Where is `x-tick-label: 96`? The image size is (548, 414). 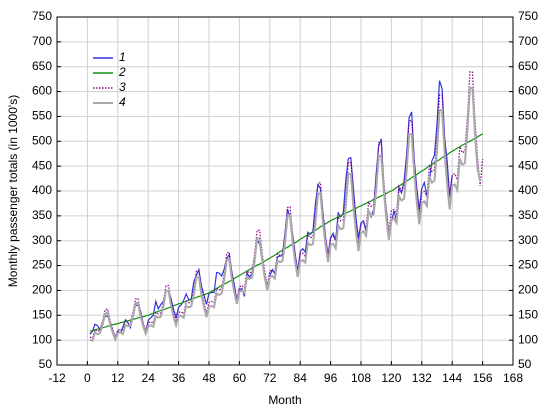 x-tick-label: 96 is located at coordinates (331, 378).